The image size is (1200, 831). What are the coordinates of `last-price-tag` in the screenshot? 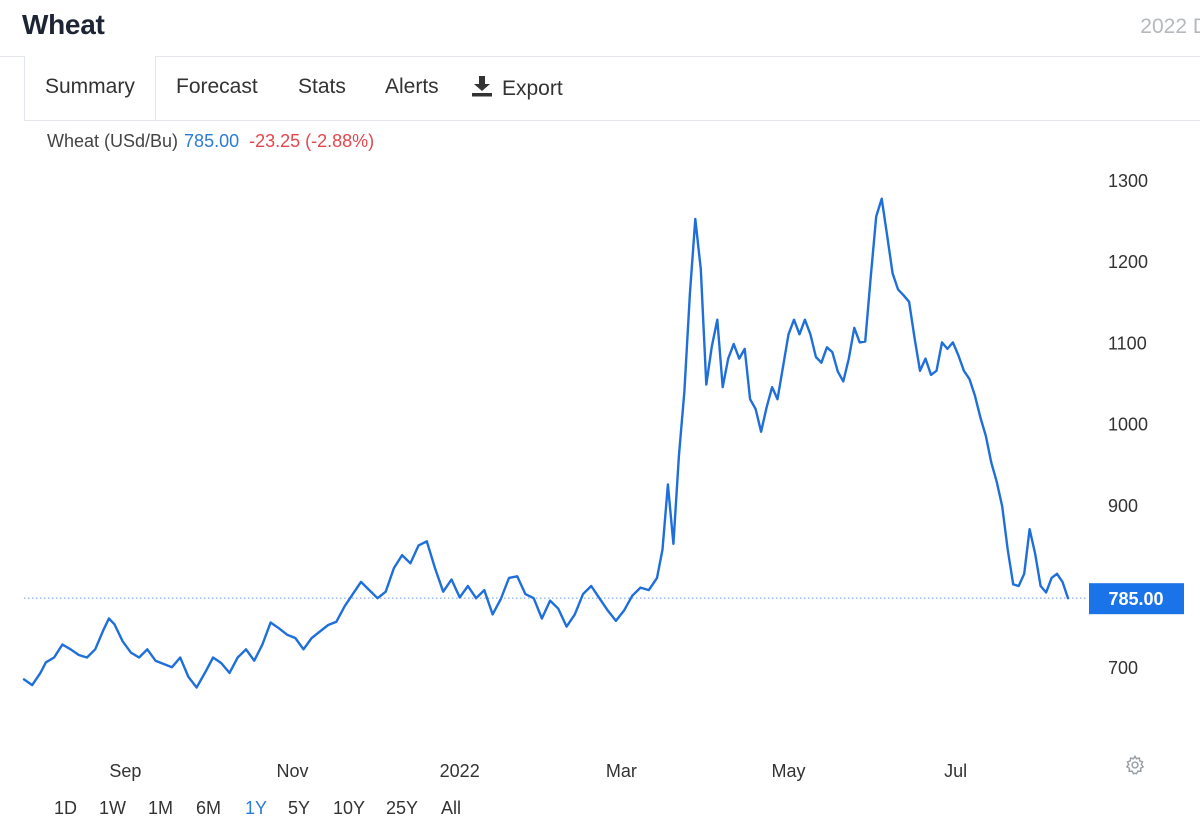 It's located at (1136, 599).